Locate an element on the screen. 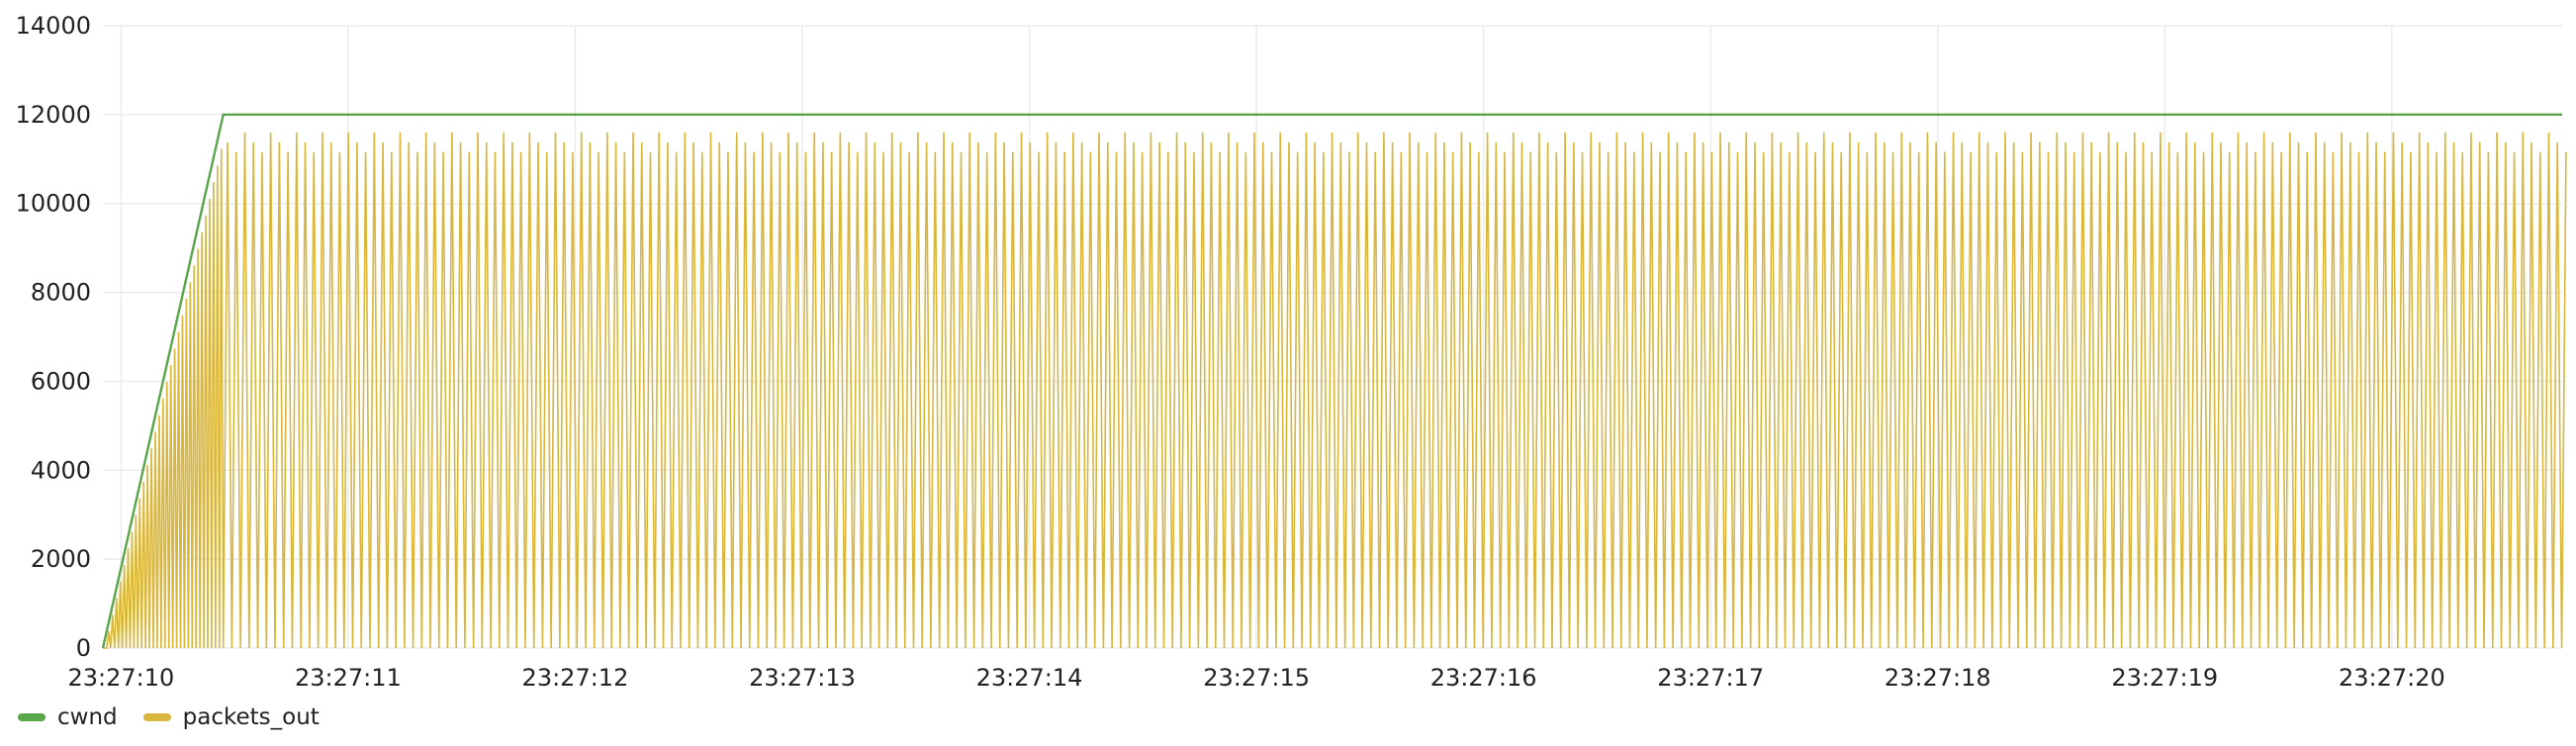 Image resolution: width=2576 pixels, height=746 pixels. y-tick-label: 8000 is located at coordinates (61, 293).